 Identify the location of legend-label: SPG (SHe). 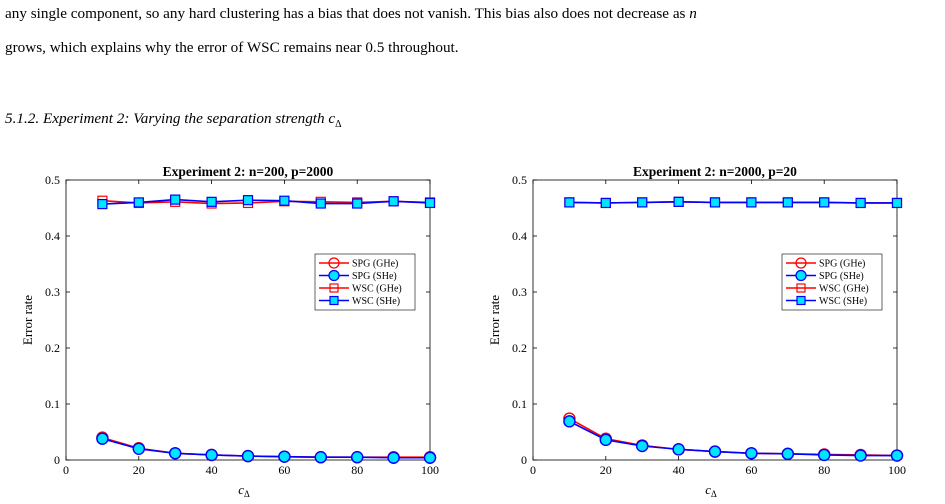
(841, 276).